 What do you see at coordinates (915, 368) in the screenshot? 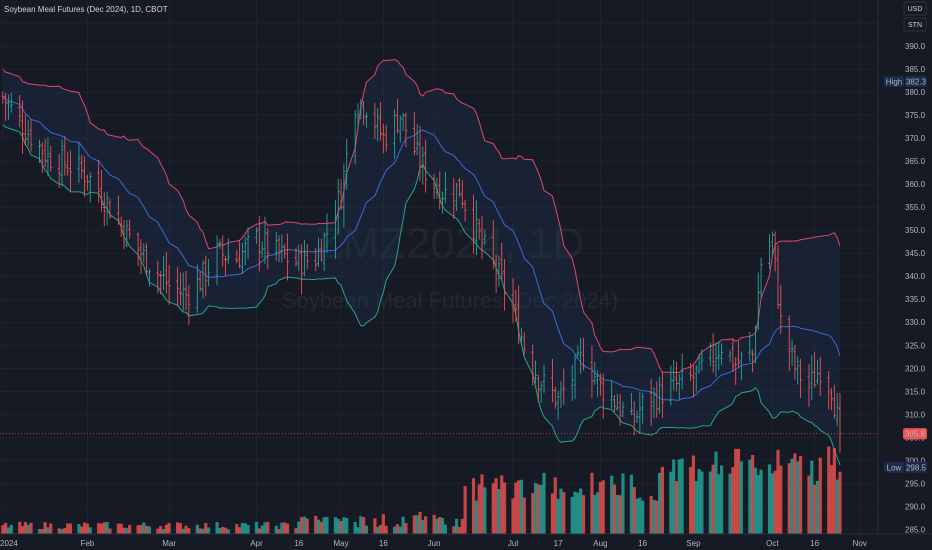
I see `price-tick-label: 320.0` at bounding box center [915, 368].